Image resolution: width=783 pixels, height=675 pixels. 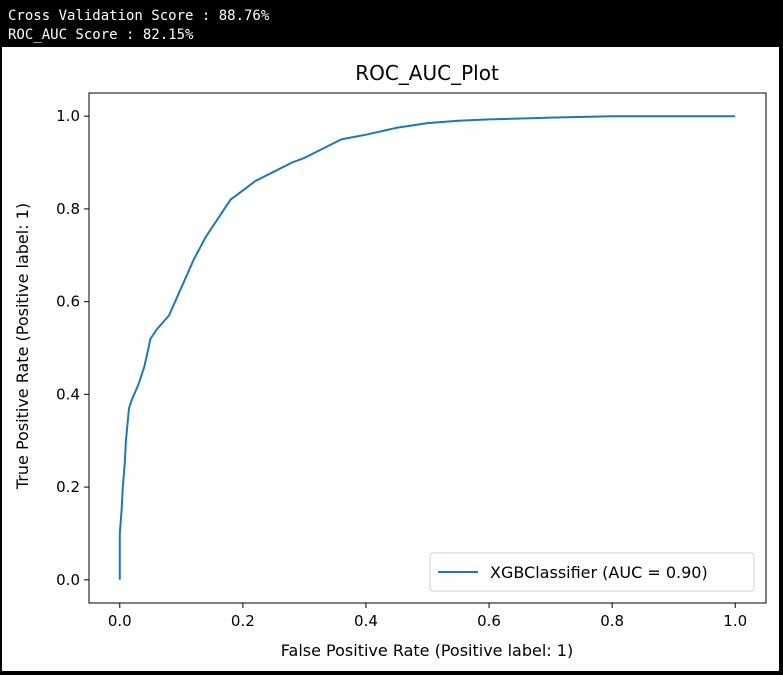 I want to click on x-tick-label: 1.0, so click(x=735, y=621).